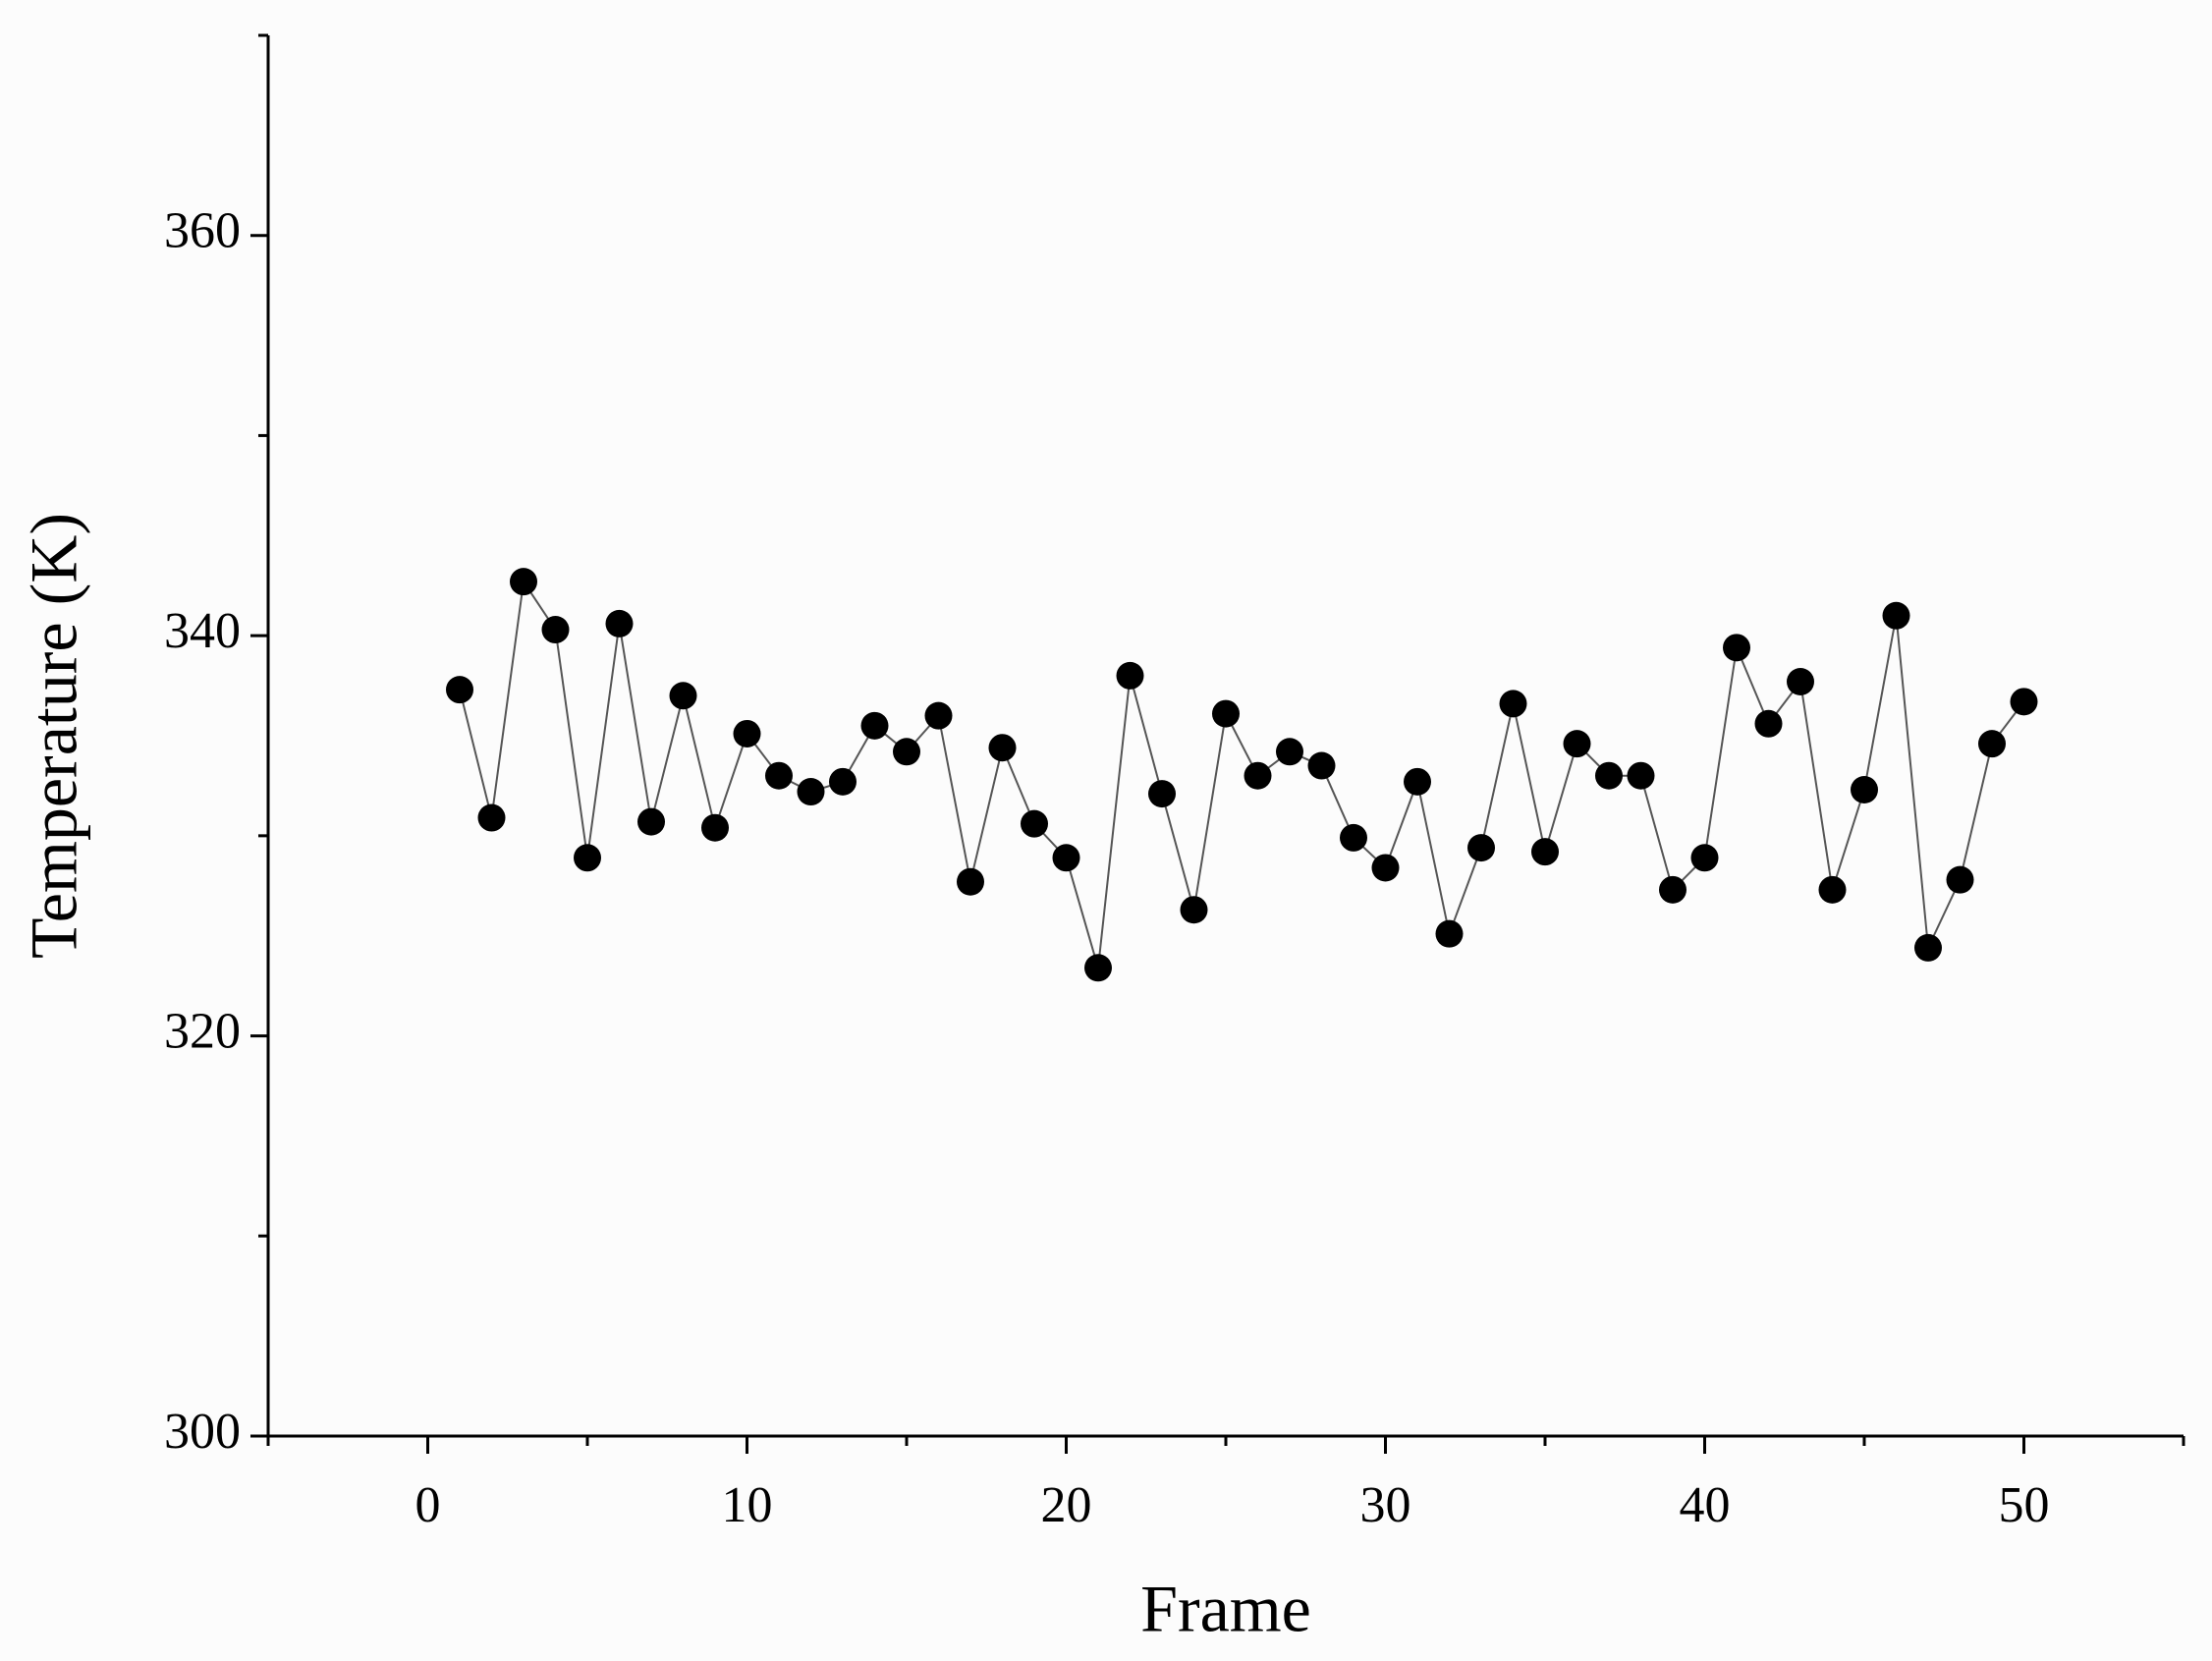  Describe the element at coordinates (202, 631) in the screenshot. I see `y-tick-label: 340` at that location.